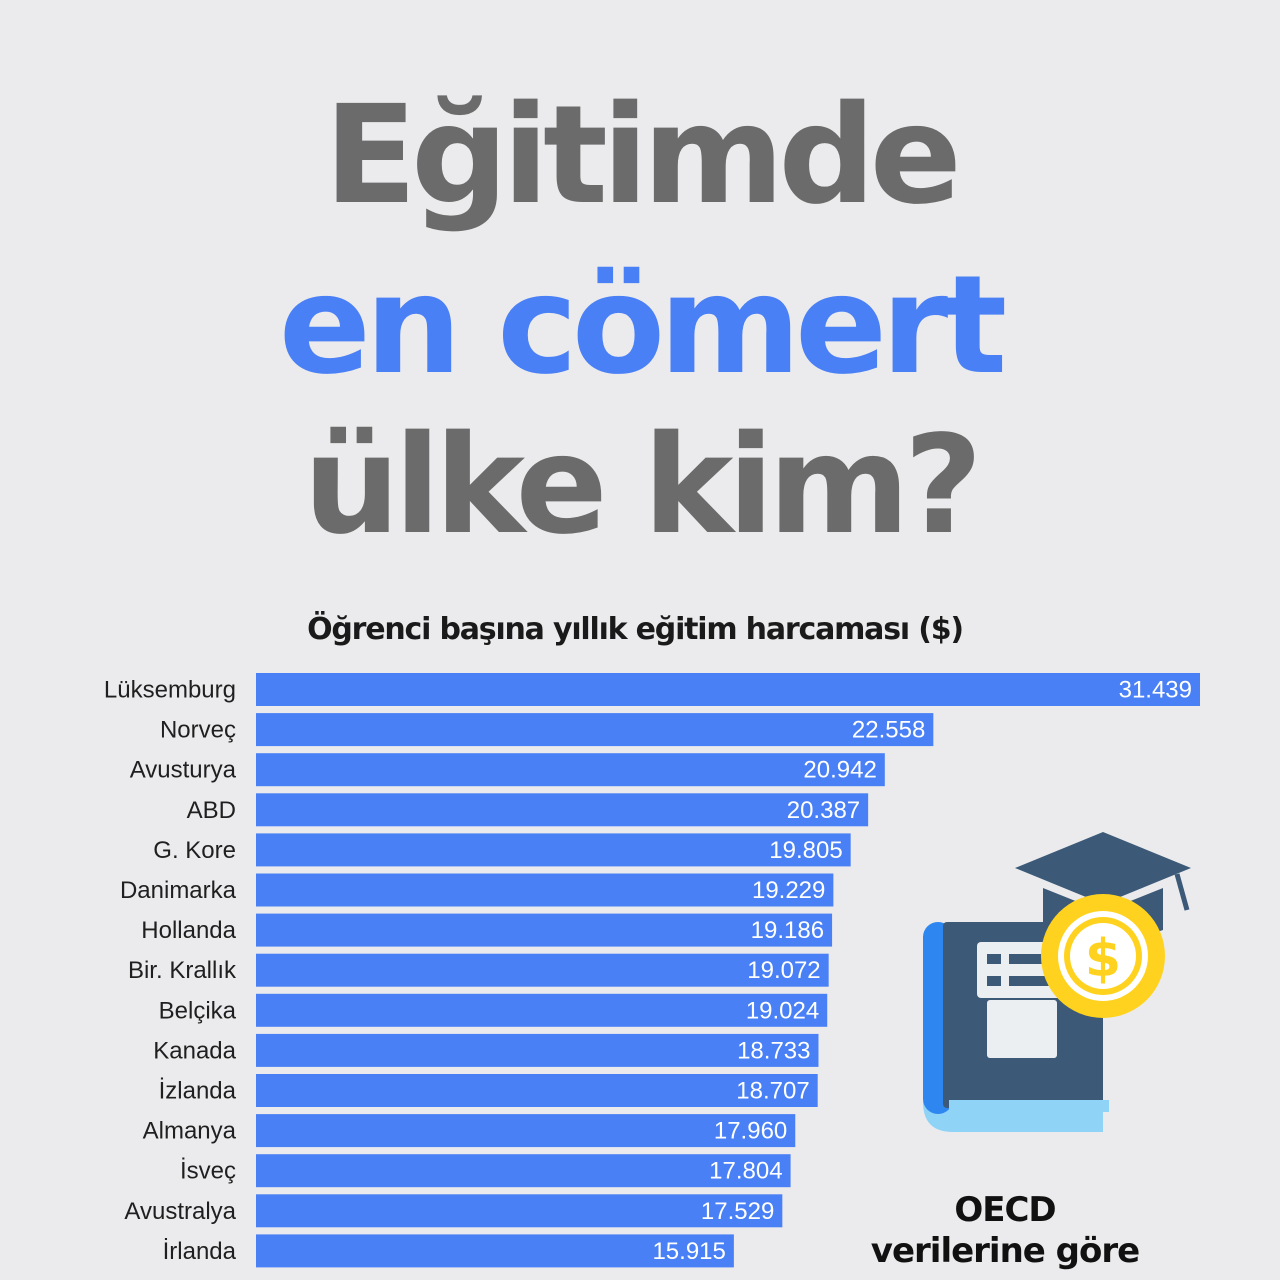 The width and height of the screenshot is (1280, 1280). Describe the element at coordinates (745, 1171) in the screenshot. I see `value-label: 17.804` at that location.